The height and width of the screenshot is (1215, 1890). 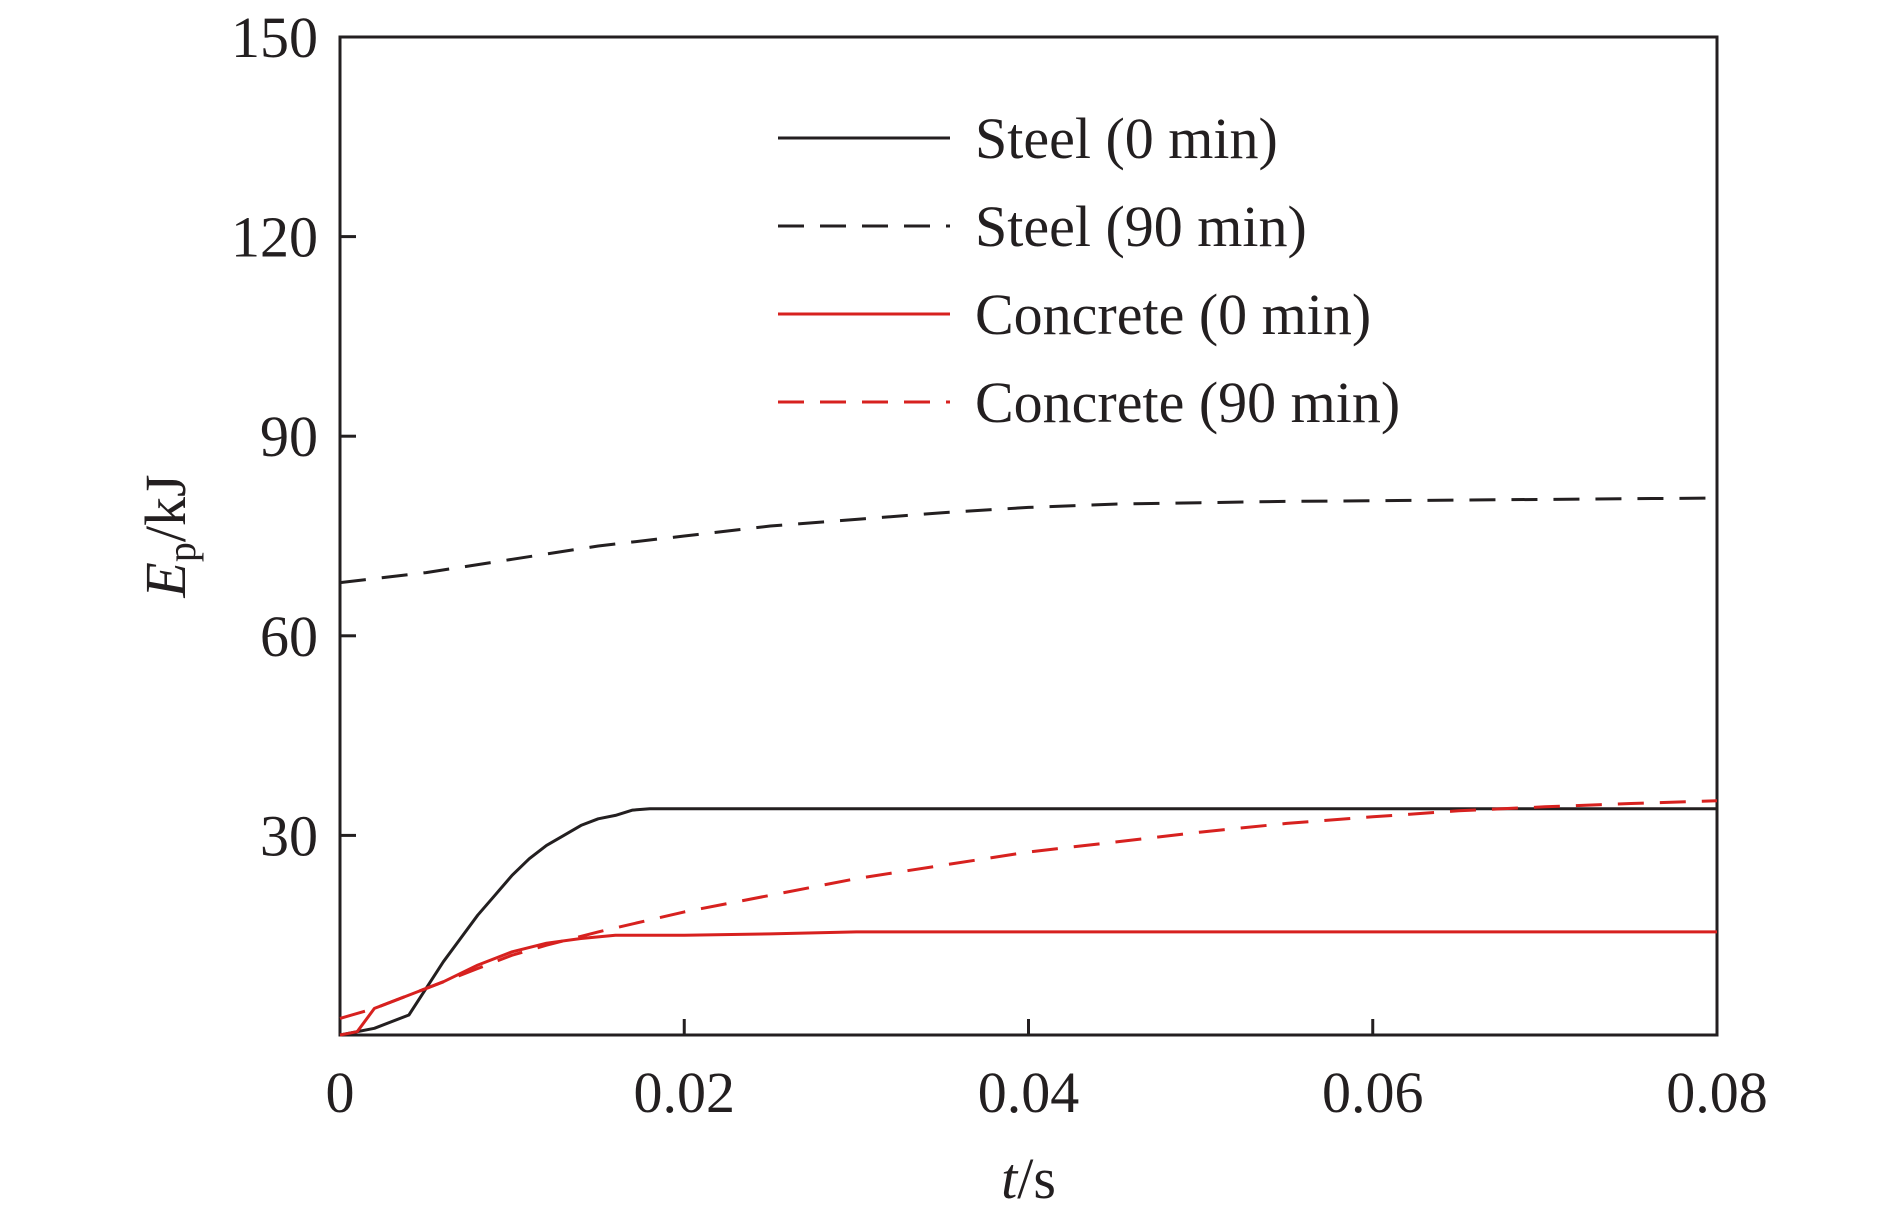 I want to click on legend-label-3: Concrete (0 min), so click(x=1173, y=314).